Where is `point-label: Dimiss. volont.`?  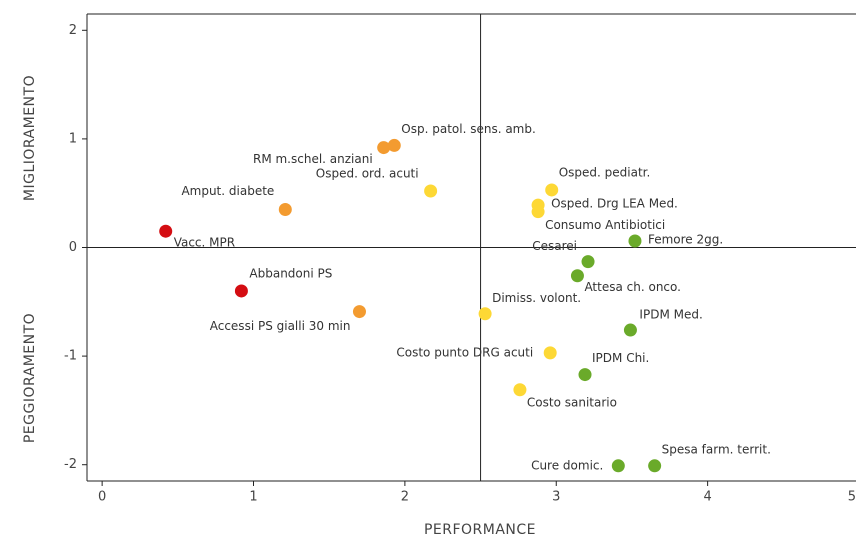
point-label: Dimiss. volont. is located at coordinates (536, 298).